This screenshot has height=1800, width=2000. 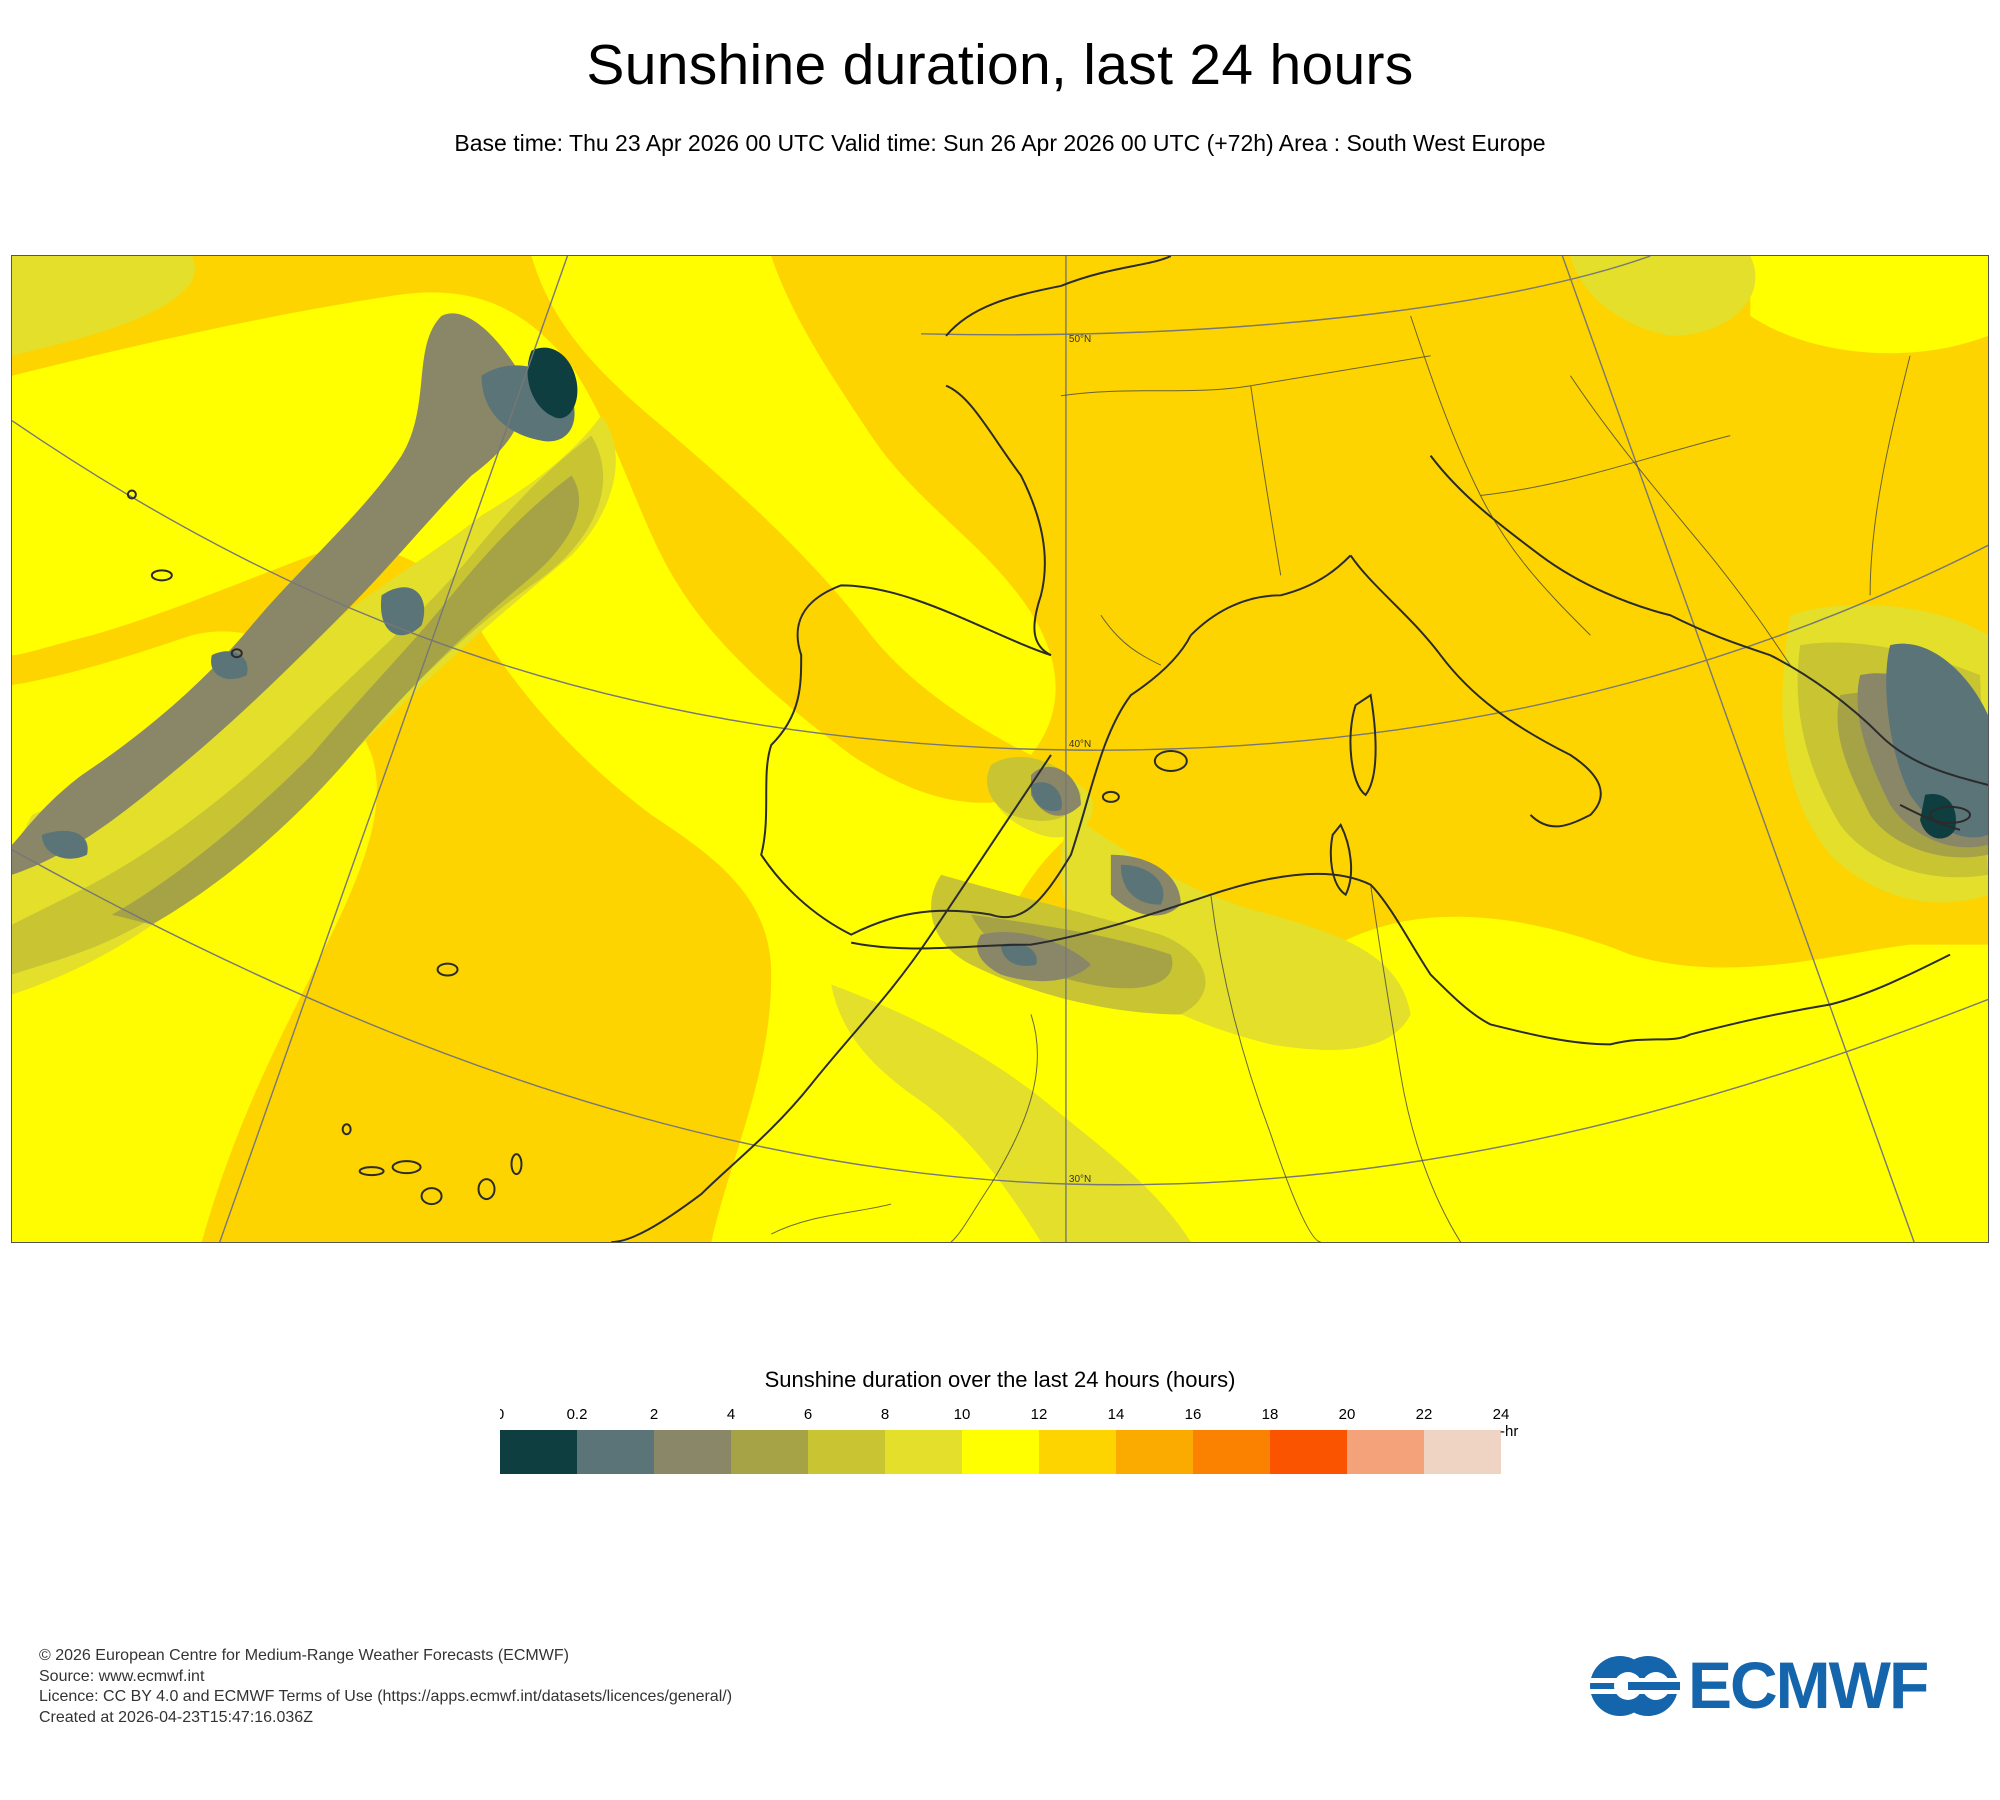 What do you see at coordinates (122, 1676) in the screenshot?
I see `footer-source: Source: www.ecmwf.int` at bounding box center [122, 1676].